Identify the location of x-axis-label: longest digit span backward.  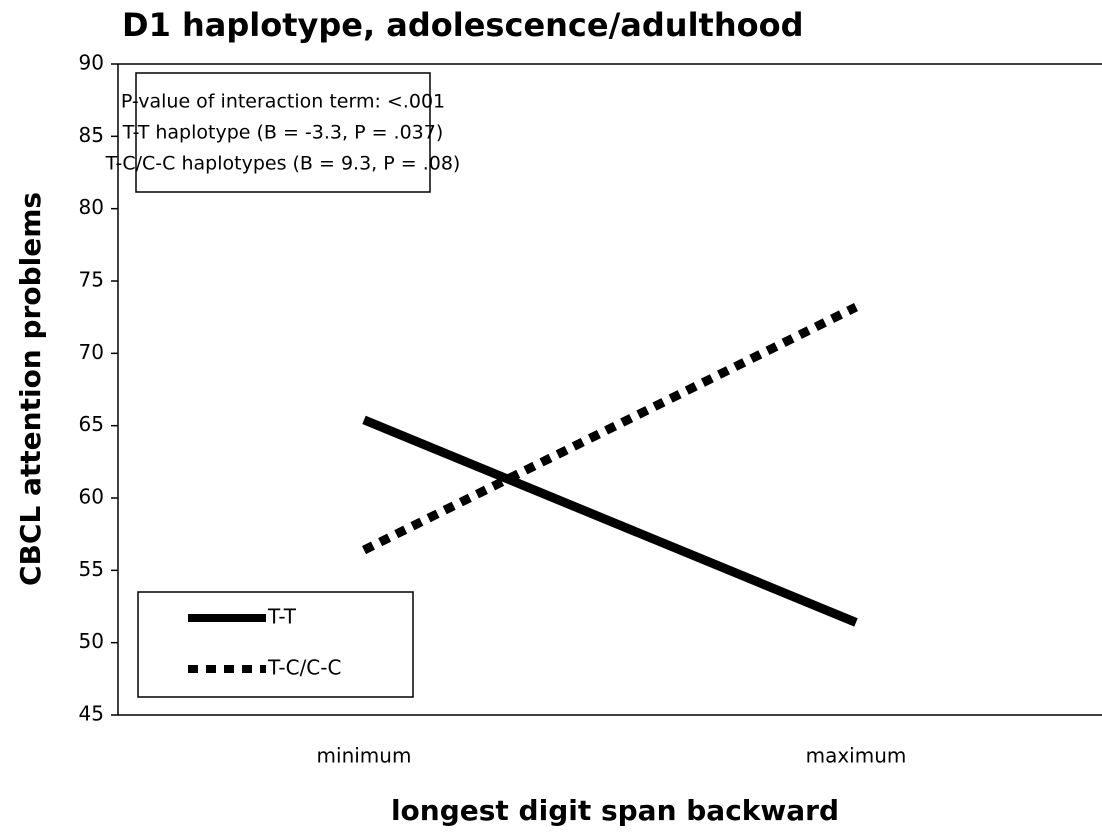
(615, 810).